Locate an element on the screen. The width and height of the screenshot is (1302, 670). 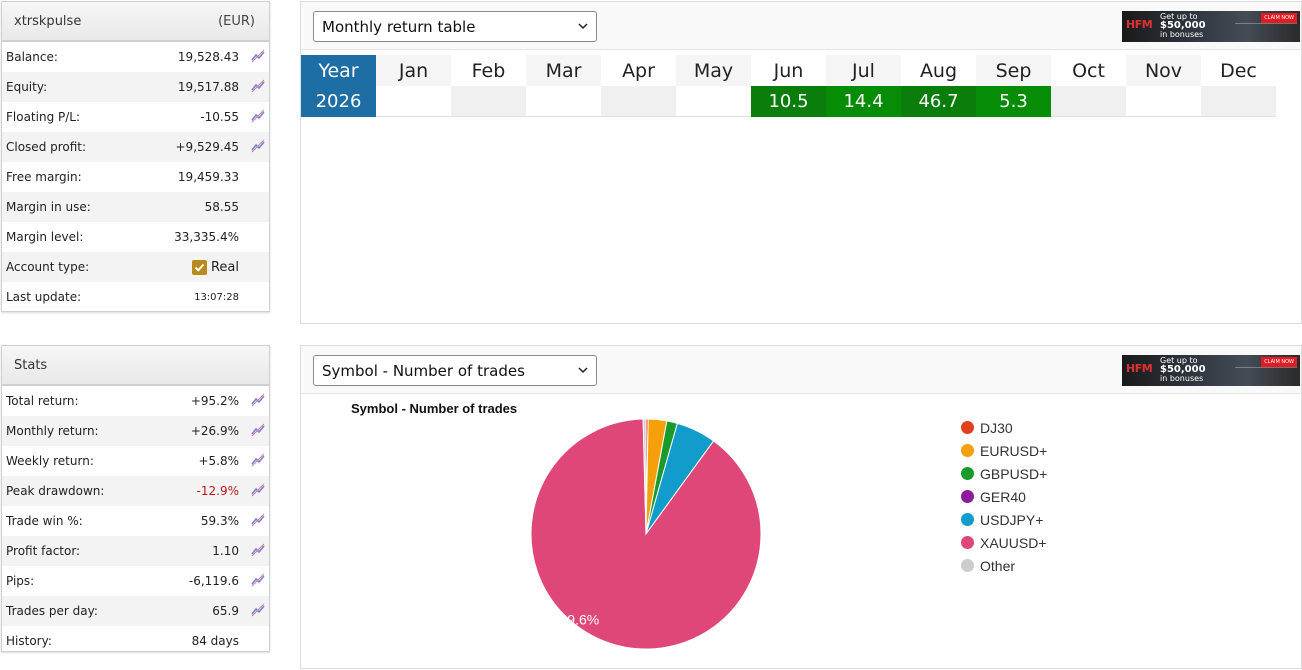
stat-row: Margin level: 33,335.4% is located at coordinates (135, 237).